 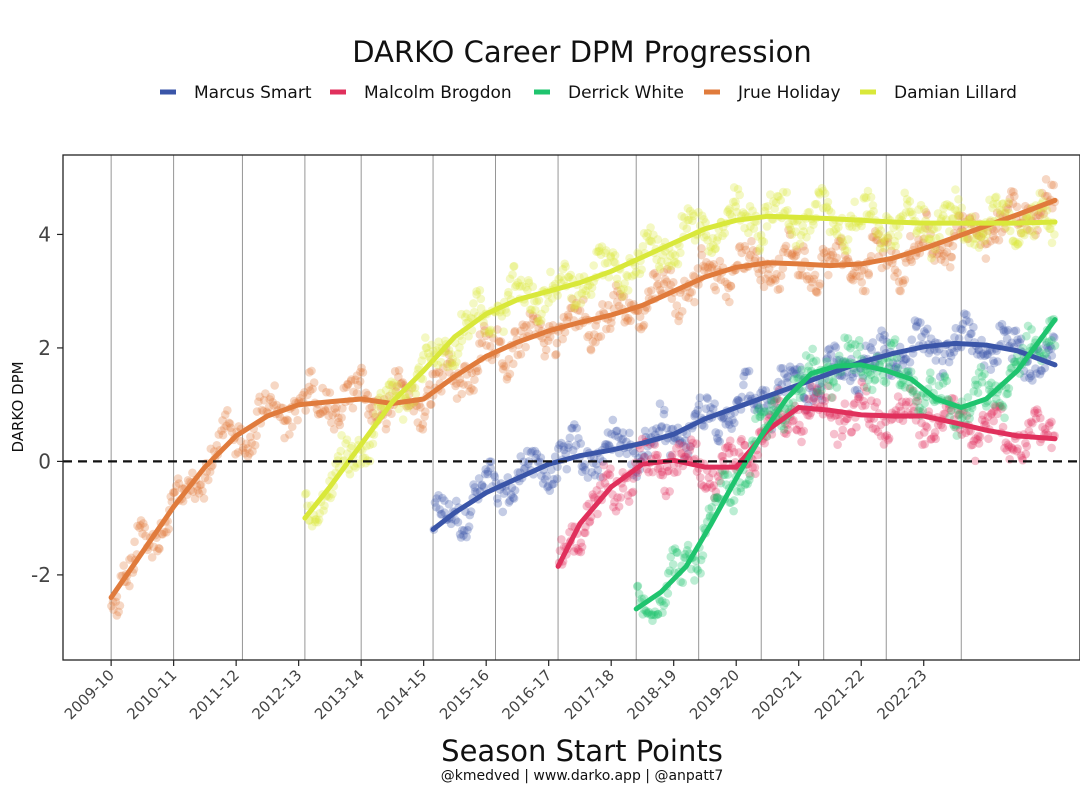 What do you see at coordinates (582, 751) in the screenshot?
I see `x-axis-title: Season Start Points` at bounding box center [582, 751].